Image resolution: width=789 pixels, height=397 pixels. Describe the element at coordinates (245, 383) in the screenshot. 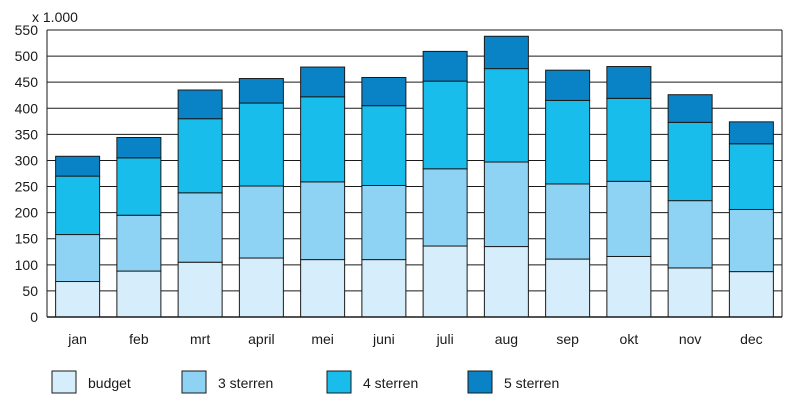

I see `legend-label: 3 sterren` at that location.